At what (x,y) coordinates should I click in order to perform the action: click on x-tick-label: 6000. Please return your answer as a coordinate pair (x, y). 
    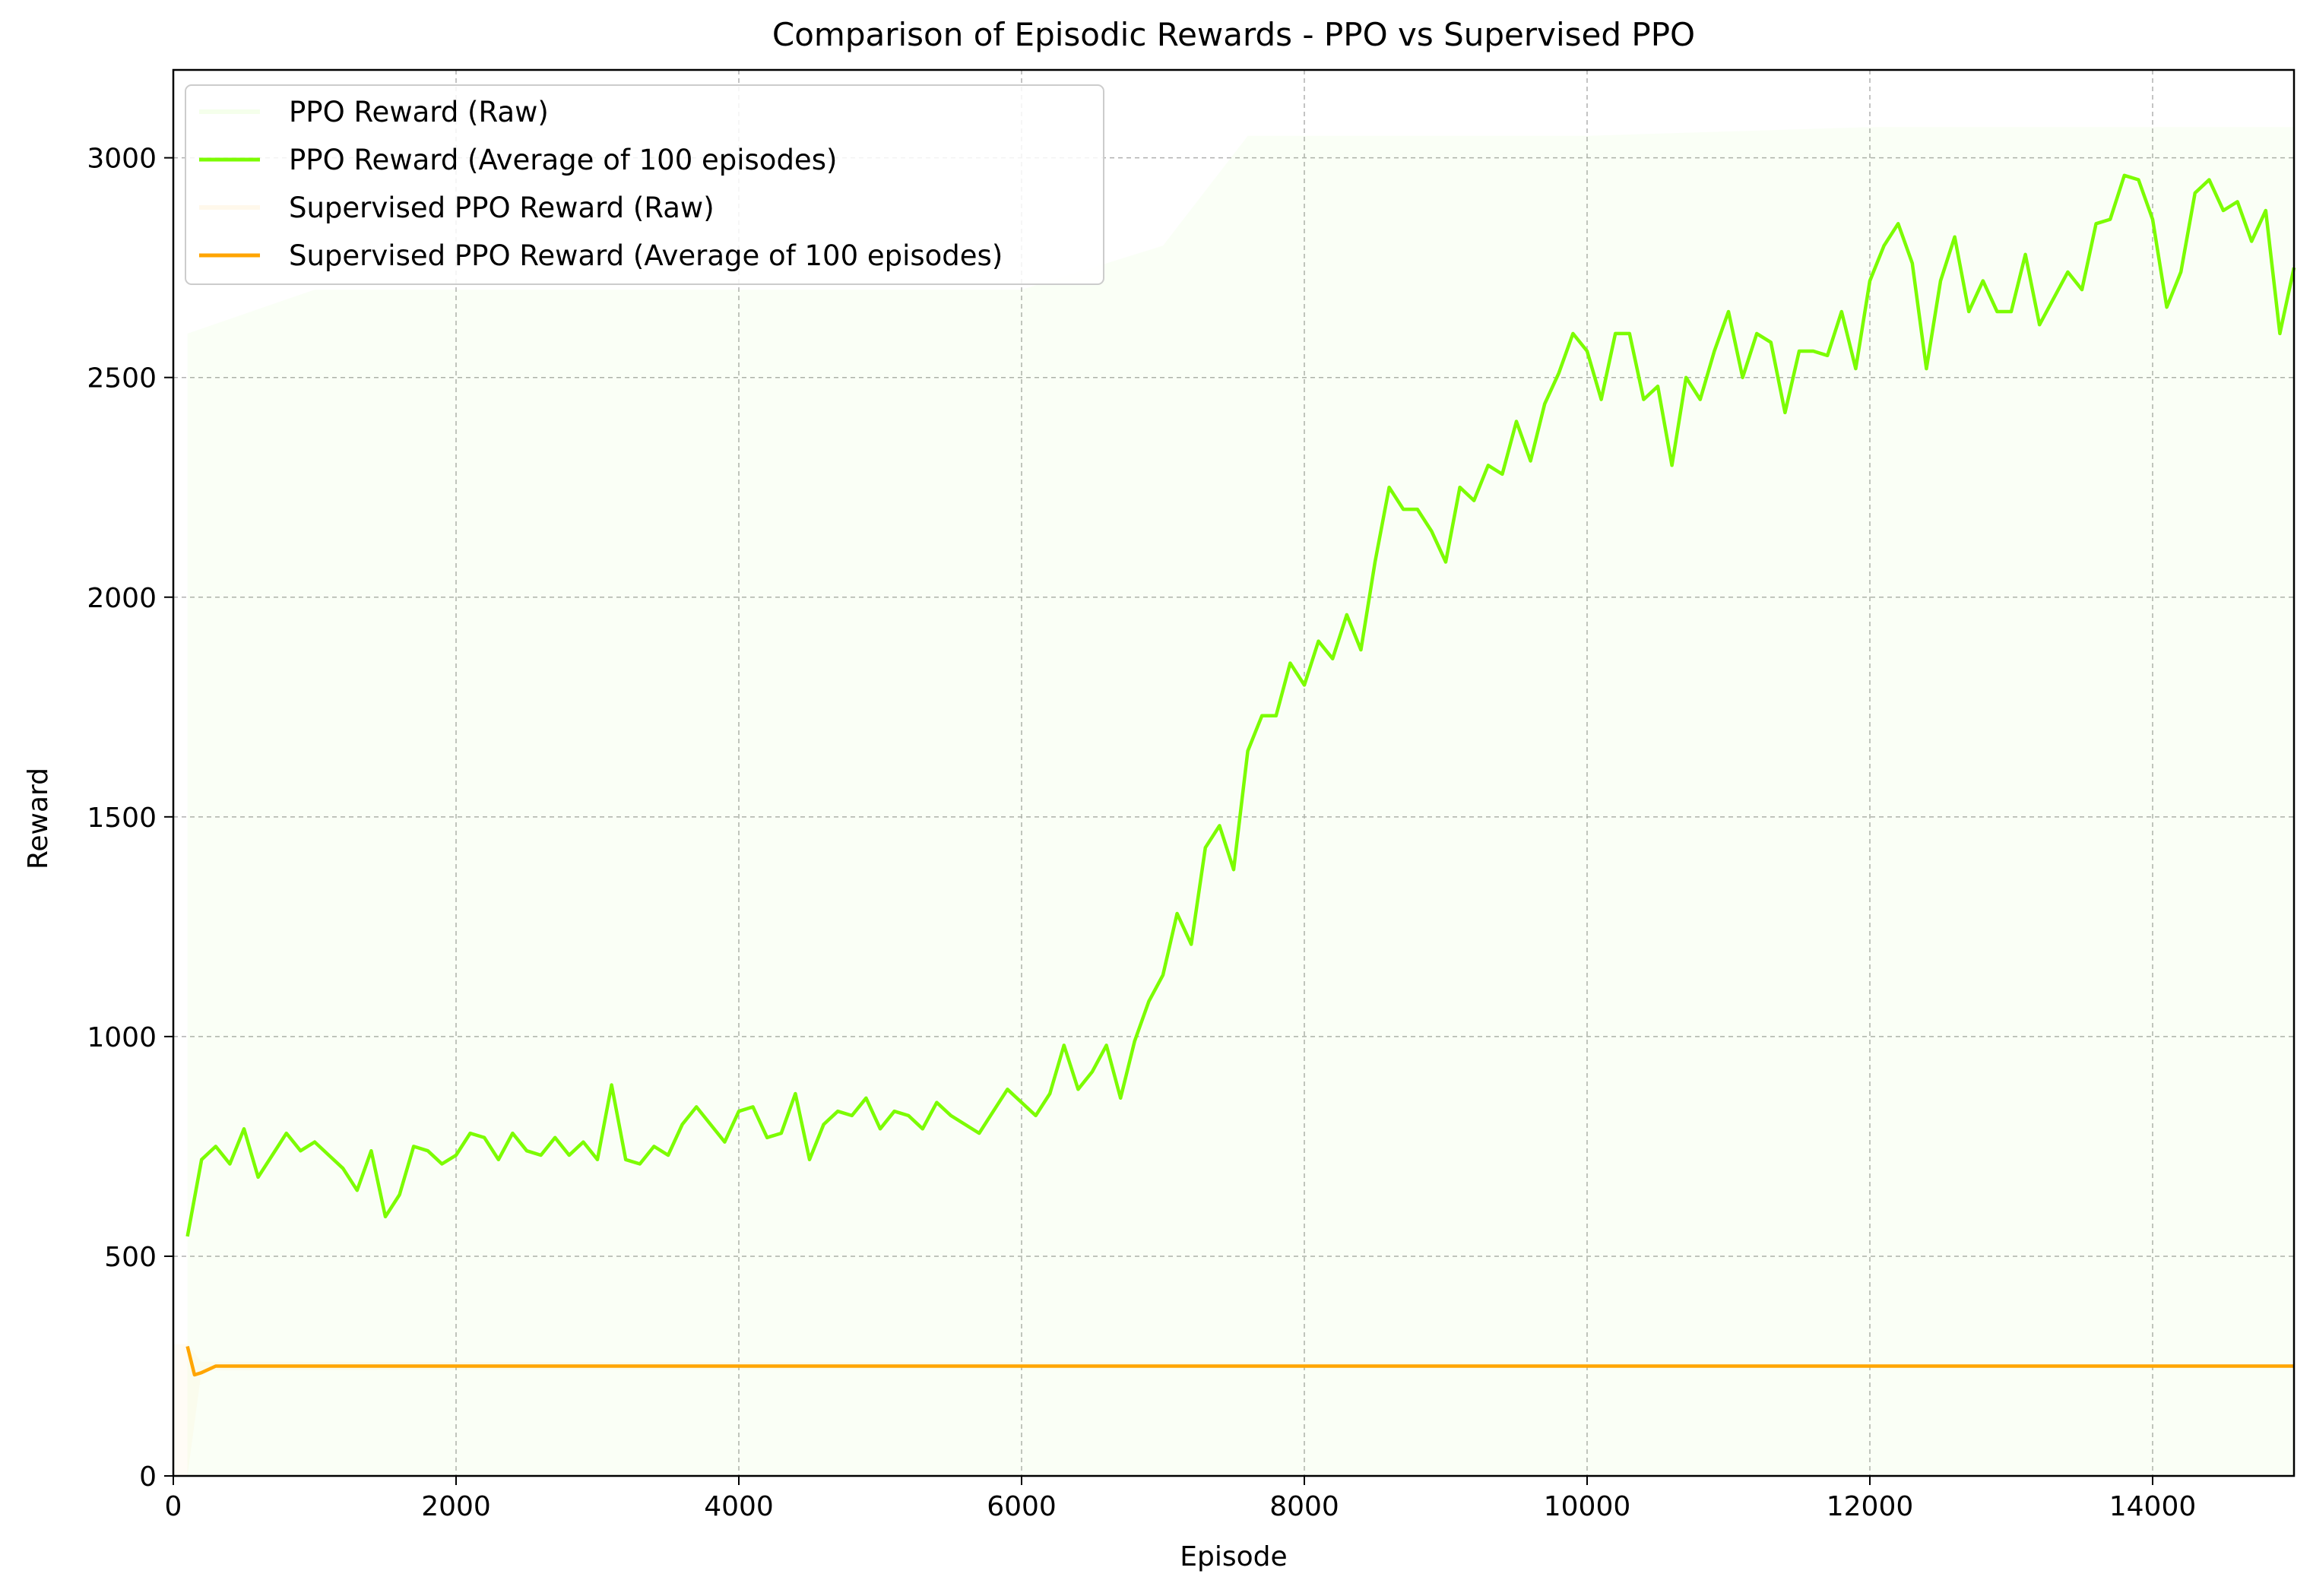
    Looking at the image, I should click on (1022, 1507).